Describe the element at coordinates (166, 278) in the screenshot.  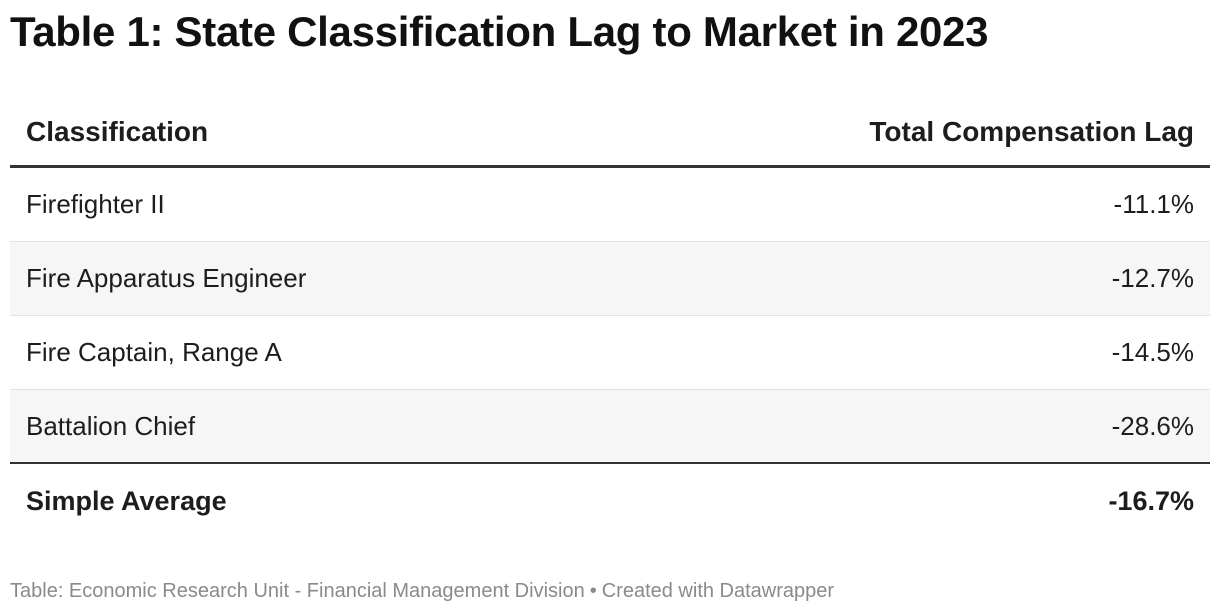
I see `row-classification: Fire Apparatus Engineer` at that location.